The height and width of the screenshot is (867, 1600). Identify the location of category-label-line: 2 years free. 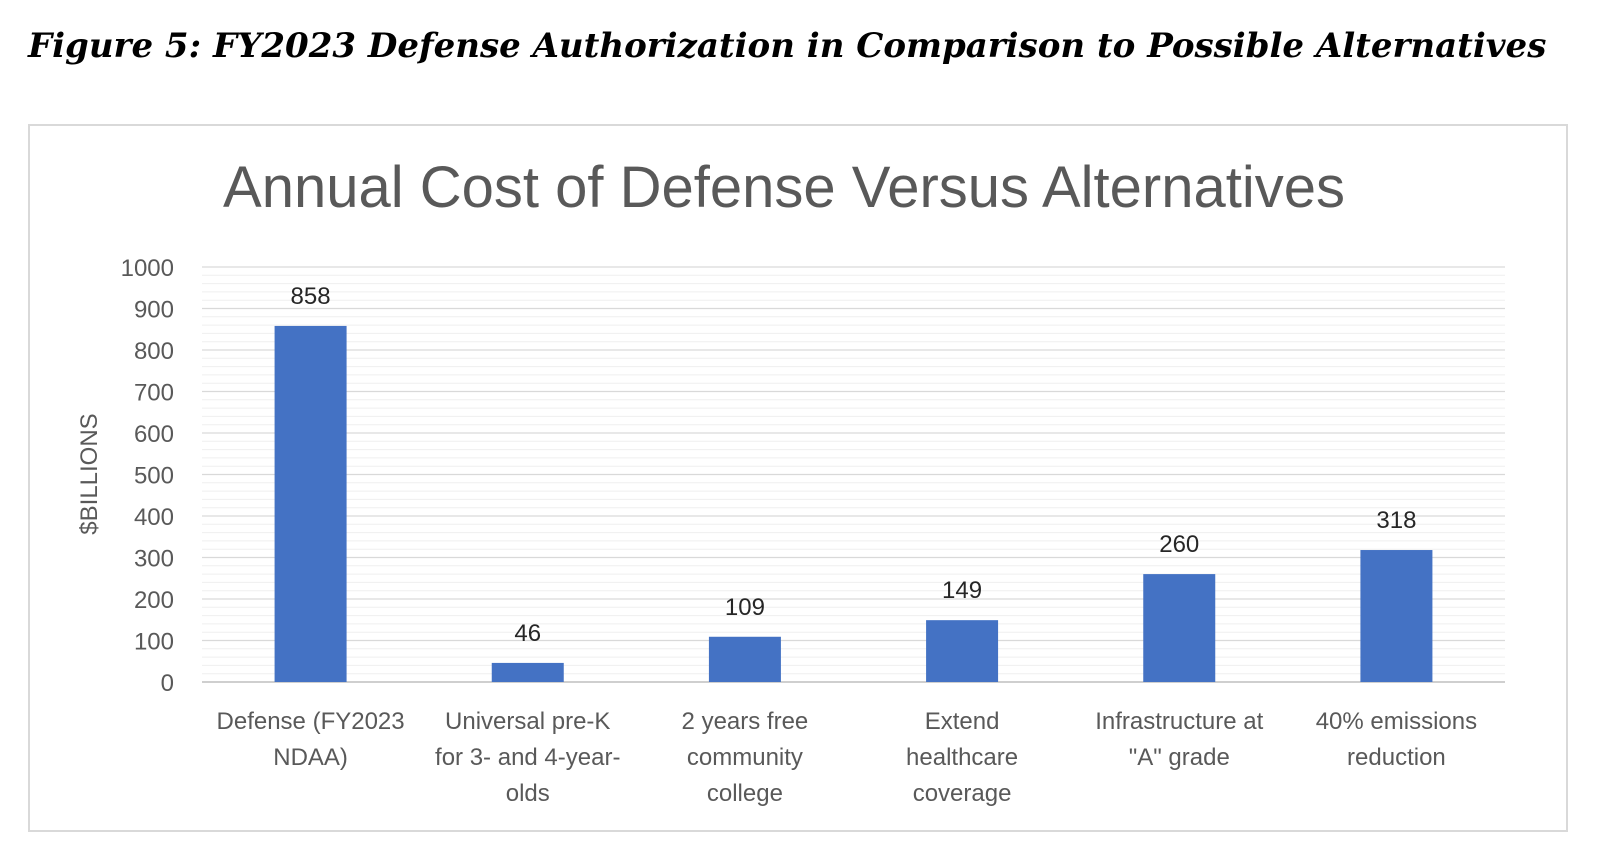
(745, 721).